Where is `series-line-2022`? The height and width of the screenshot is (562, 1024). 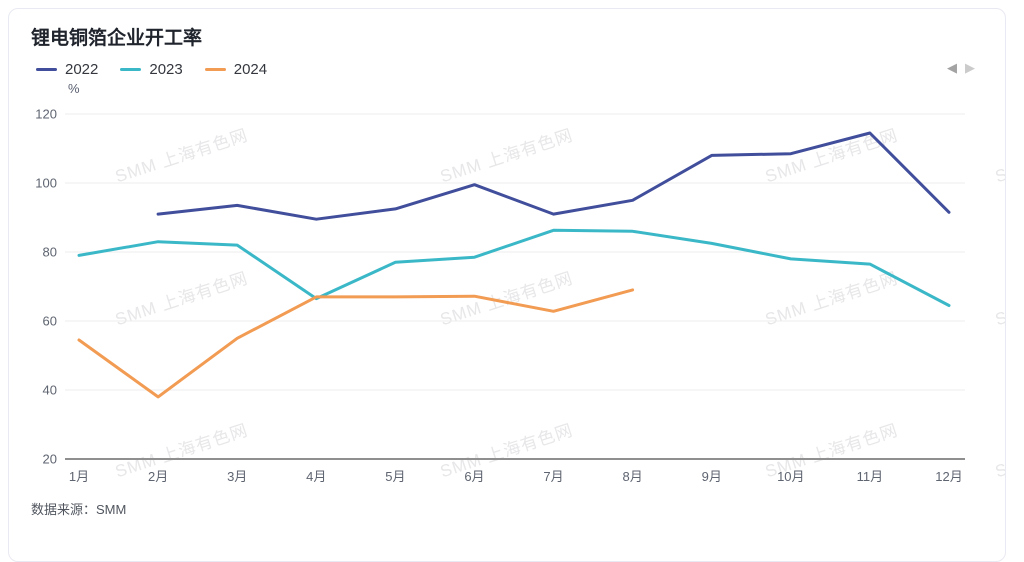 series-line-2022 is located at coordinates (553, 176).